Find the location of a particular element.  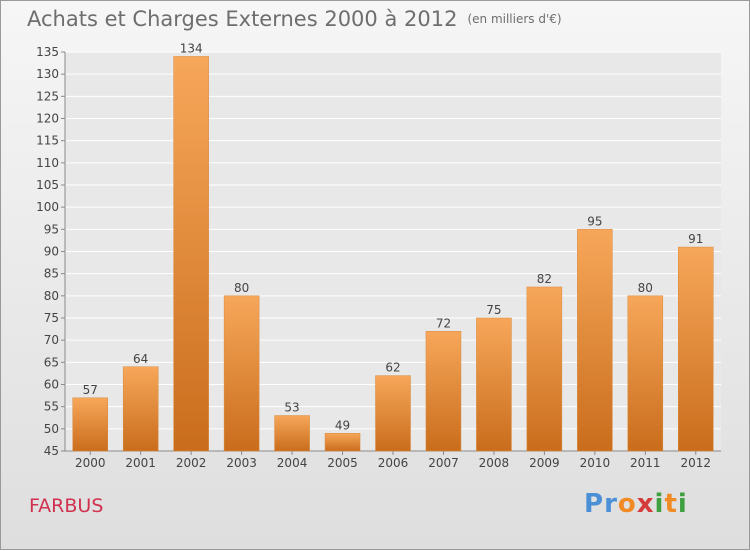

y-tick-label: 45 is located at coordinates (51, 451).